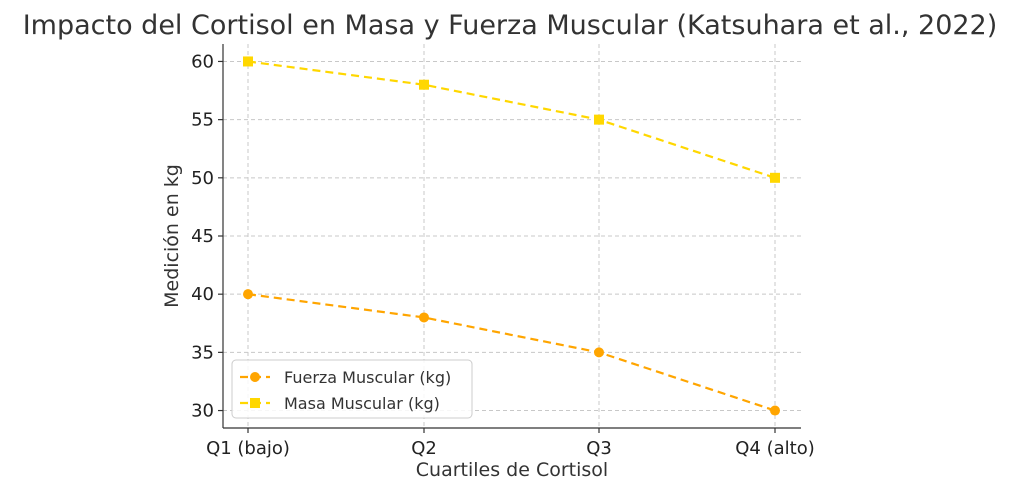 This screenshot has width=1024, height=498. I want to click on legend-label: Fuerza Muscular (kg), so click(367, 377).